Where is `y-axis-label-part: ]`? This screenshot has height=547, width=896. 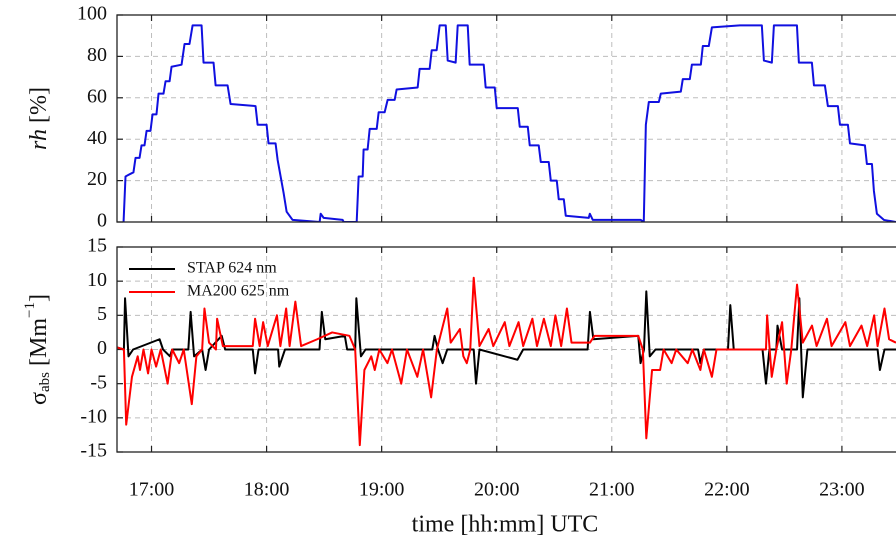
y-axis-label-part: ] is located at coordinates (39, 298).